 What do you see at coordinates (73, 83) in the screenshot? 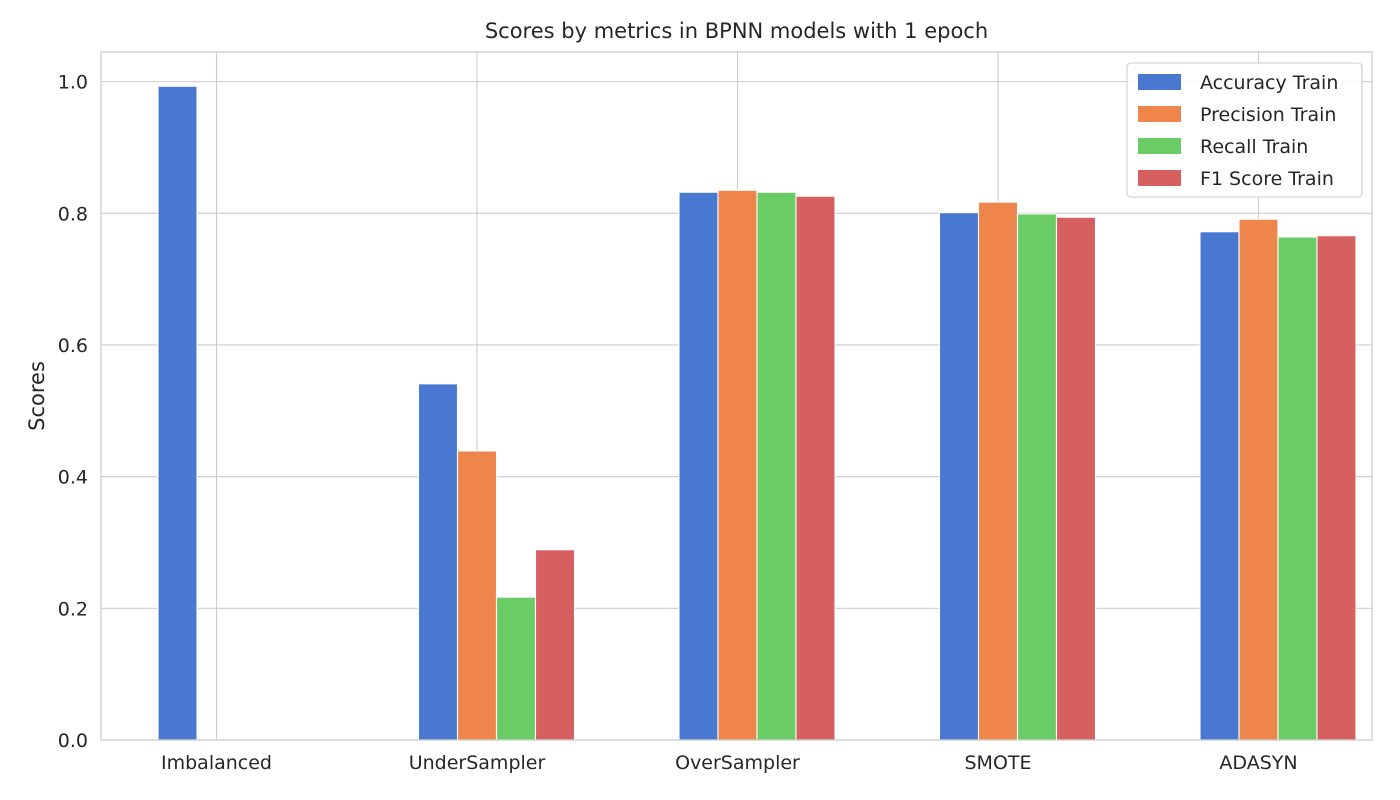
I see `y-tick-label: 1.0` at bounding box center [73, 83].